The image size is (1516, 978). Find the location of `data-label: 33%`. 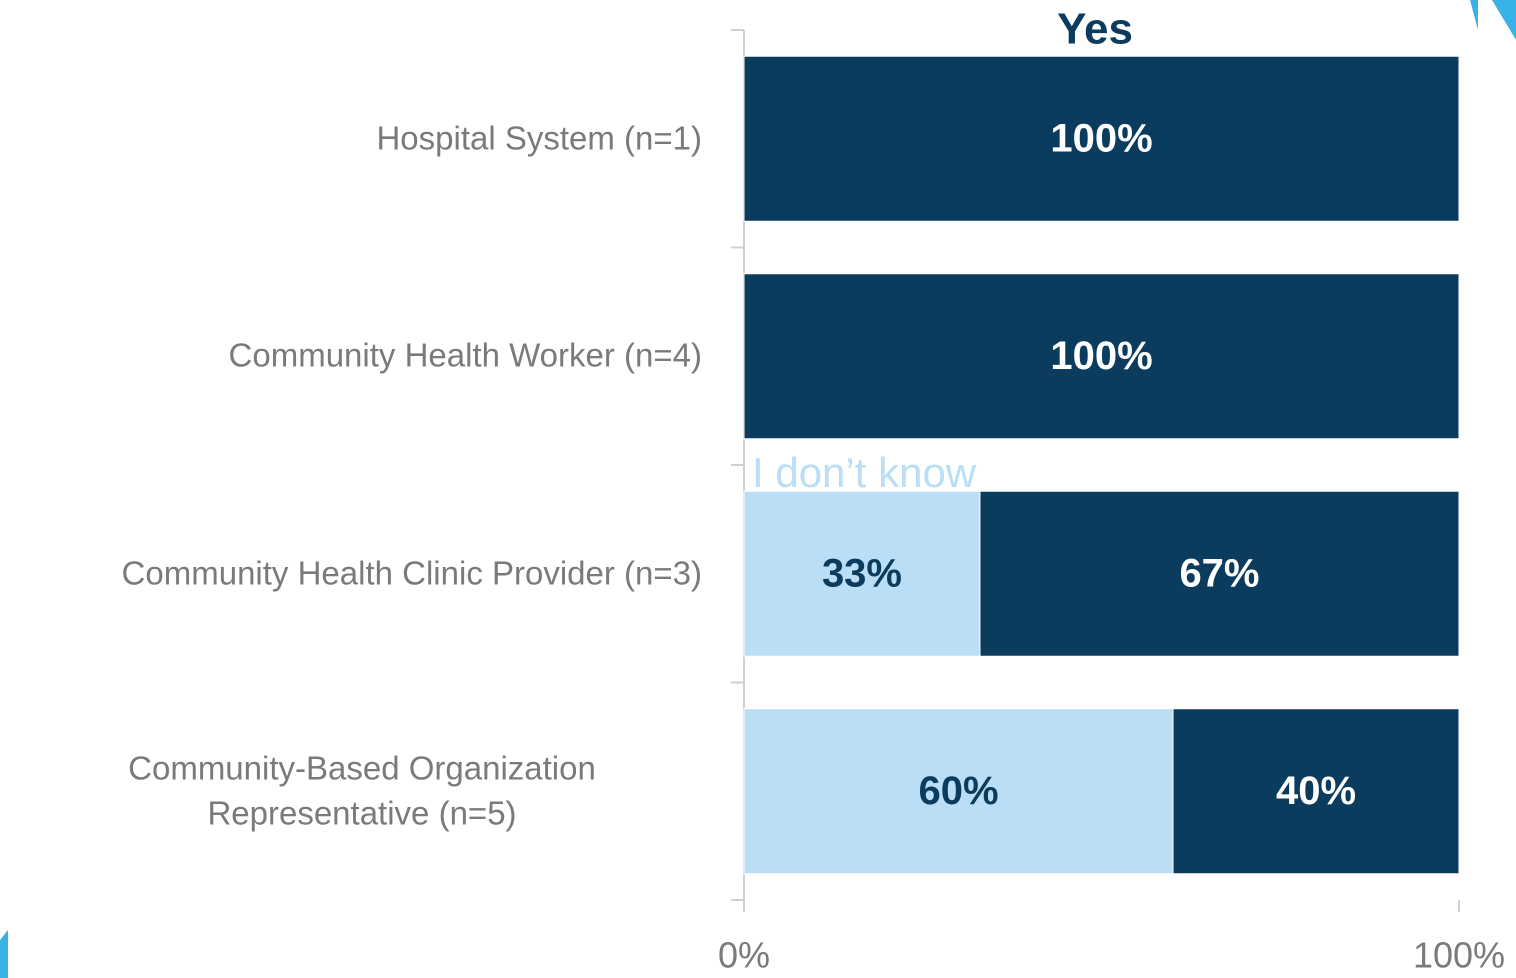

data-label: 33% is located at coordinates (862, 573).